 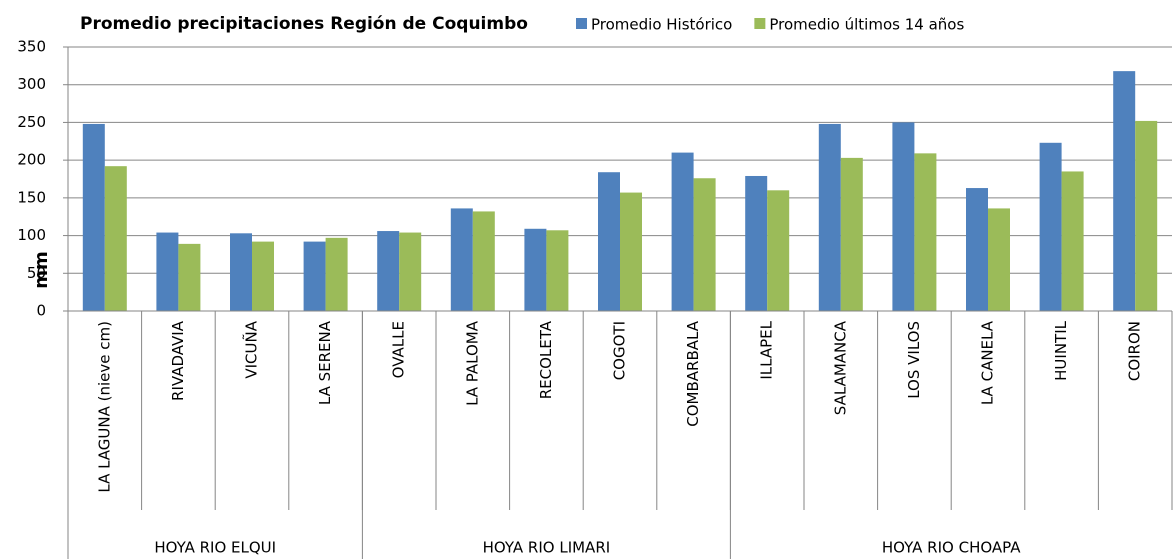 What do you see at coordinates (31, 122) in the screenshot?
I see `y-tick-label: 250` at bounding box center [31, 122].